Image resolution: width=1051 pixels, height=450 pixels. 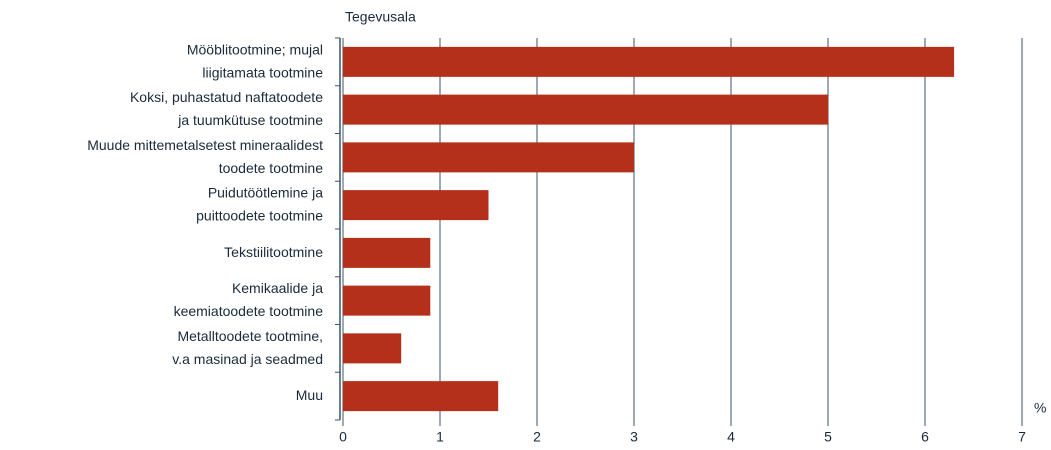 What do you see at coordinates (440, 437) in the screenshot?
I see `x-tick-label: 1` at bounding box center [440, 437].